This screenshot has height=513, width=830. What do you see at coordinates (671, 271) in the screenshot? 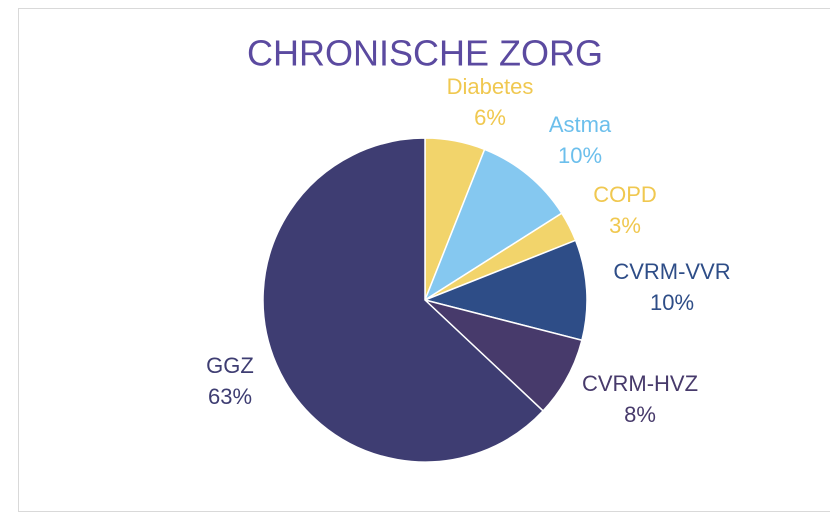
I see `slice-label: CVRM-VVR` at bounding box center [671, 271].